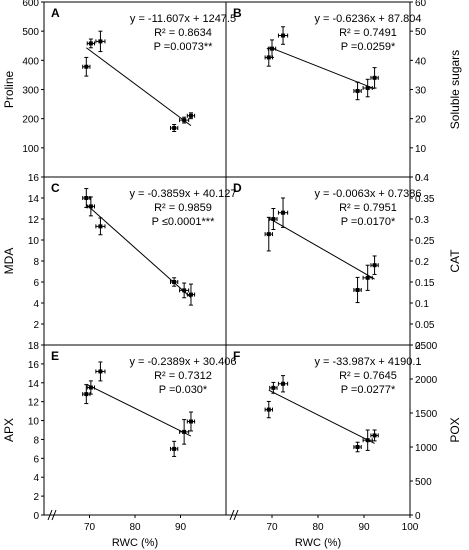 The height and width of the screenshot is (550, 469). What do you see at coordinates (425, 325) in the screenshot?
I see `panel-d-y-tick-label: 0.05` at bounding box center [425, 325].